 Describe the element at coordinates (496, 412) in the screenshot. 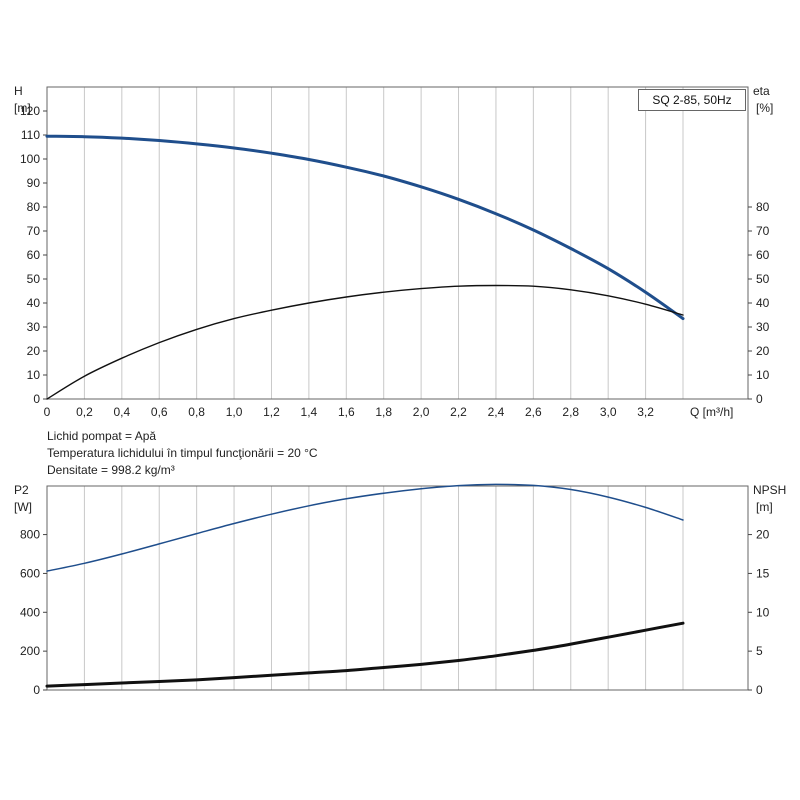

I see `top-x-tick-label: 2,4` at that location.